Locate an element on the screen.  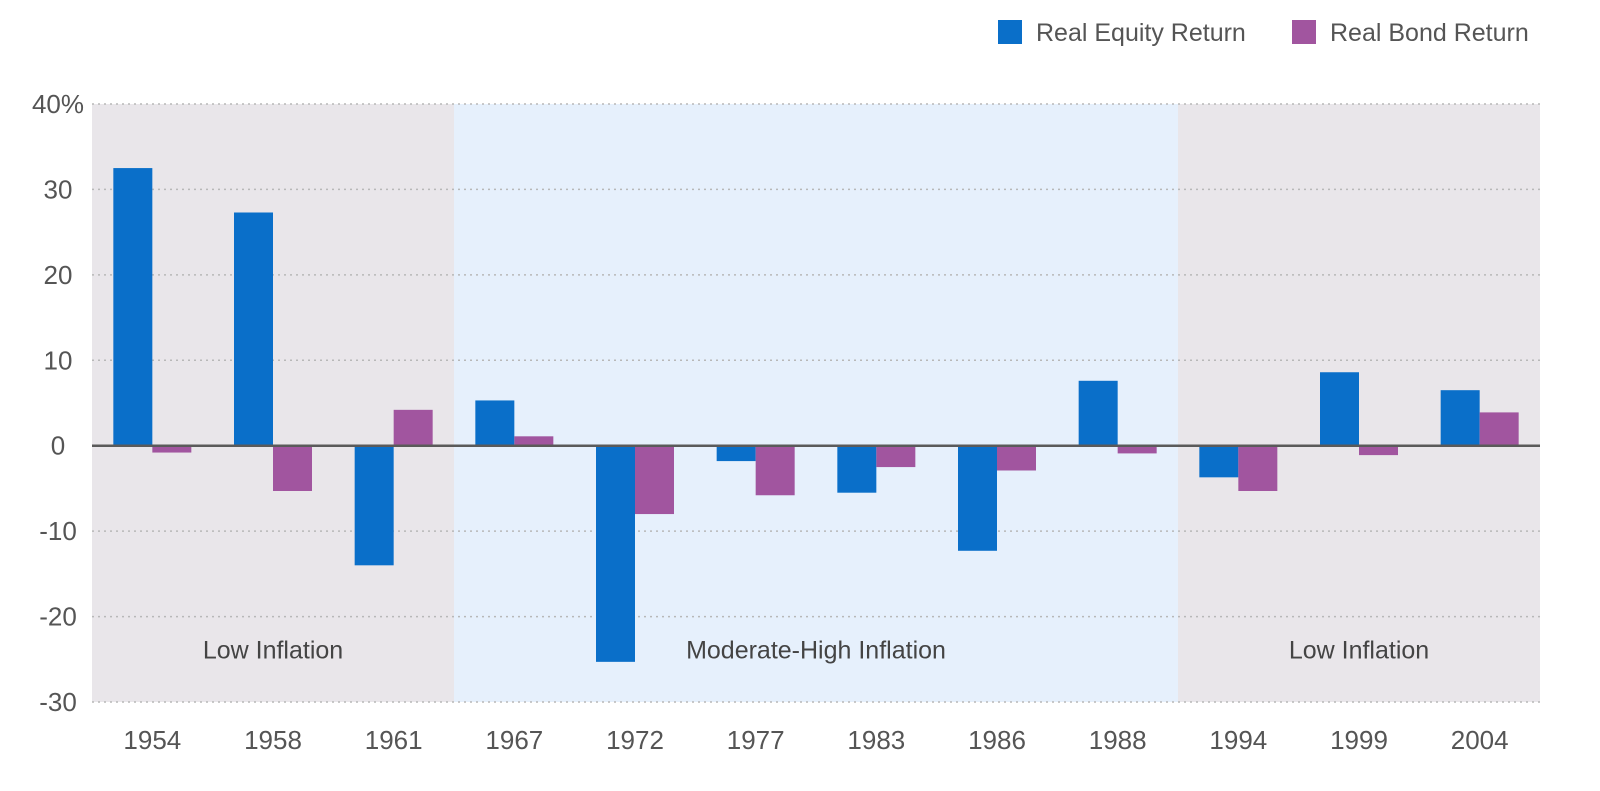
y-tick-label: 20 is located at coordinates (58, 275).